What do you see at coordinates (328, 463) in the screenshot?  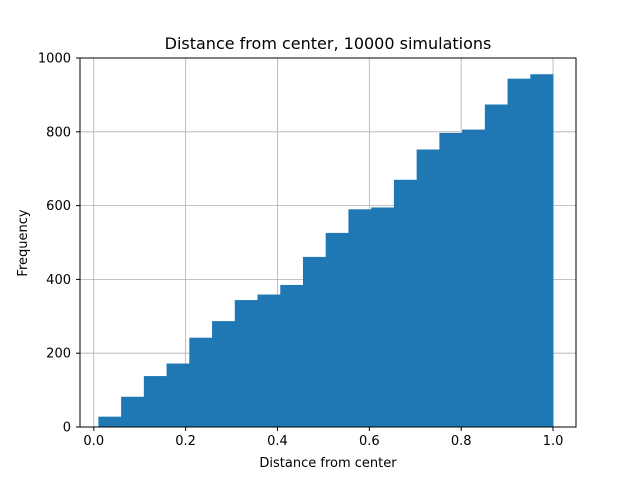 I see `x-axis-title: Distance from center` at bounding box center [328, 463].